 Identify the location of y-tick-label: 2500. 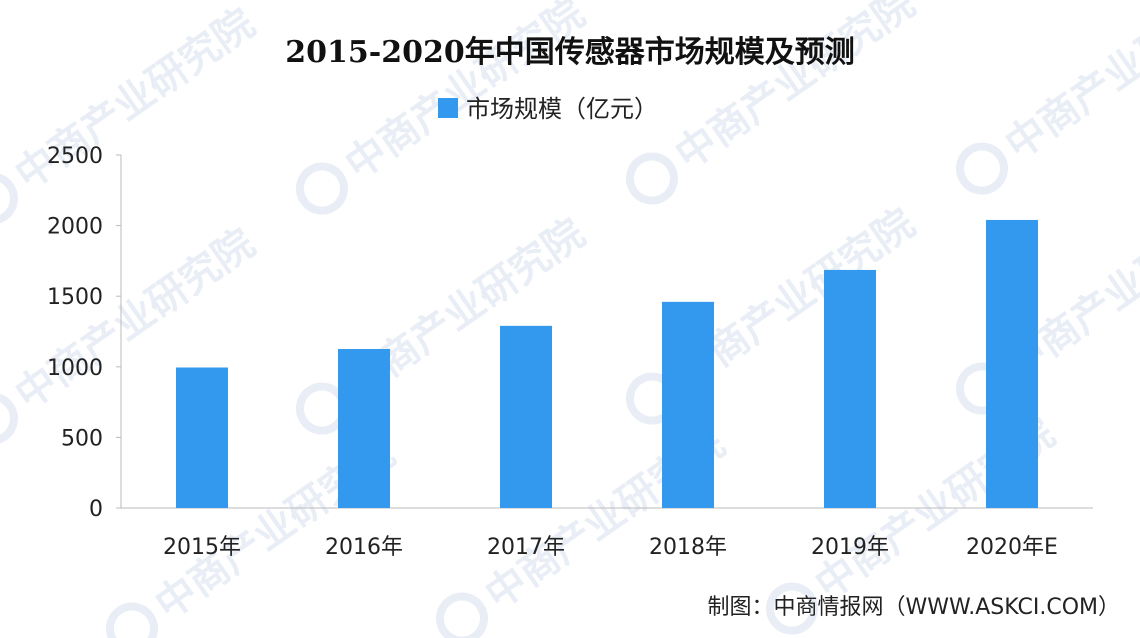
(75, 156).